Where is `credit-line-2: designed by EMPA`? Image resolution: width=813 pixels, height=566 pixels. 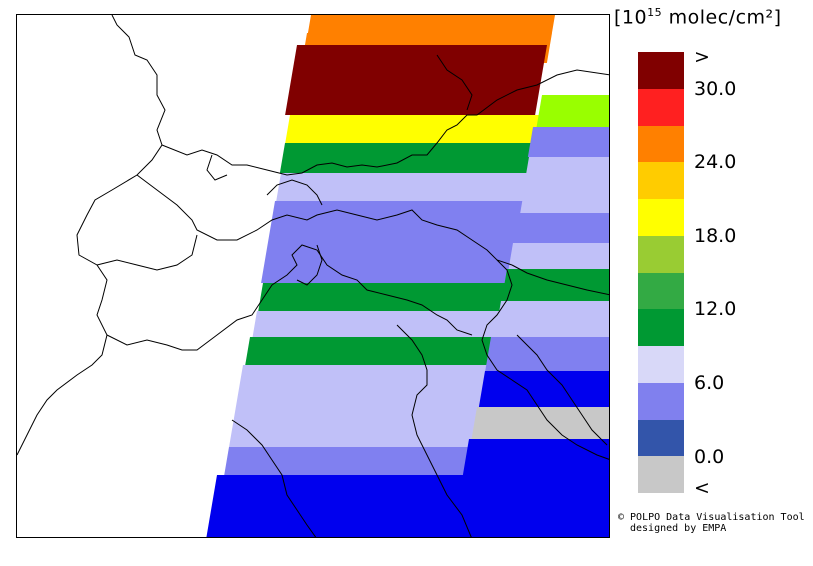 credit-line-2: designed by EMPA is located at coordinates (678, 528).